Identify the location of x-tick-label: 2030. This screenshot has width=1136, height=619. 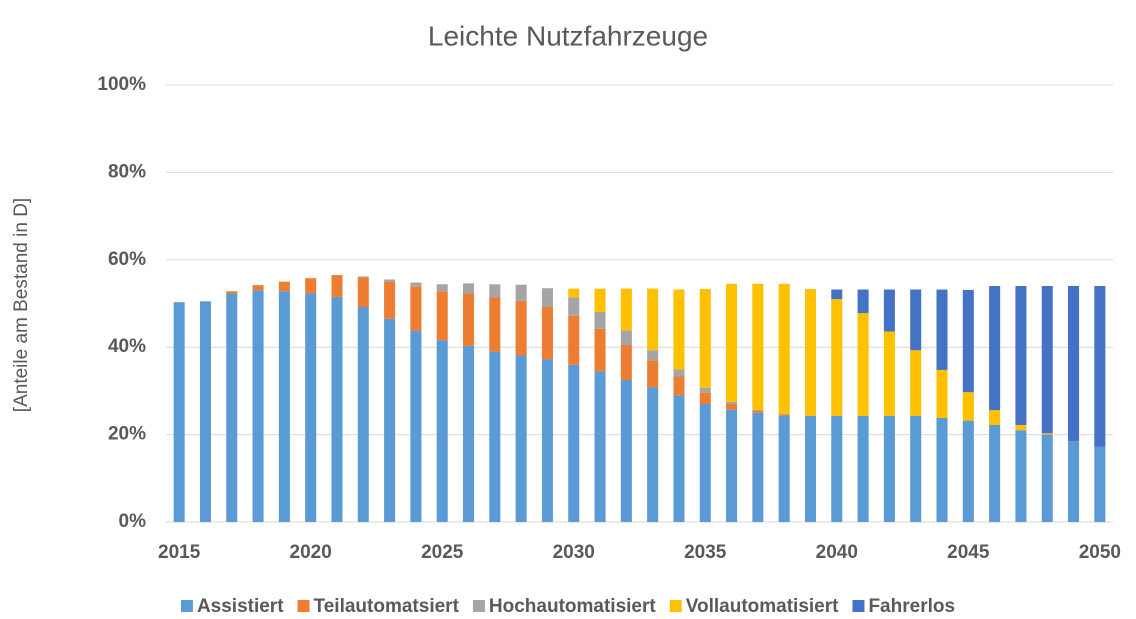
(574, 552).